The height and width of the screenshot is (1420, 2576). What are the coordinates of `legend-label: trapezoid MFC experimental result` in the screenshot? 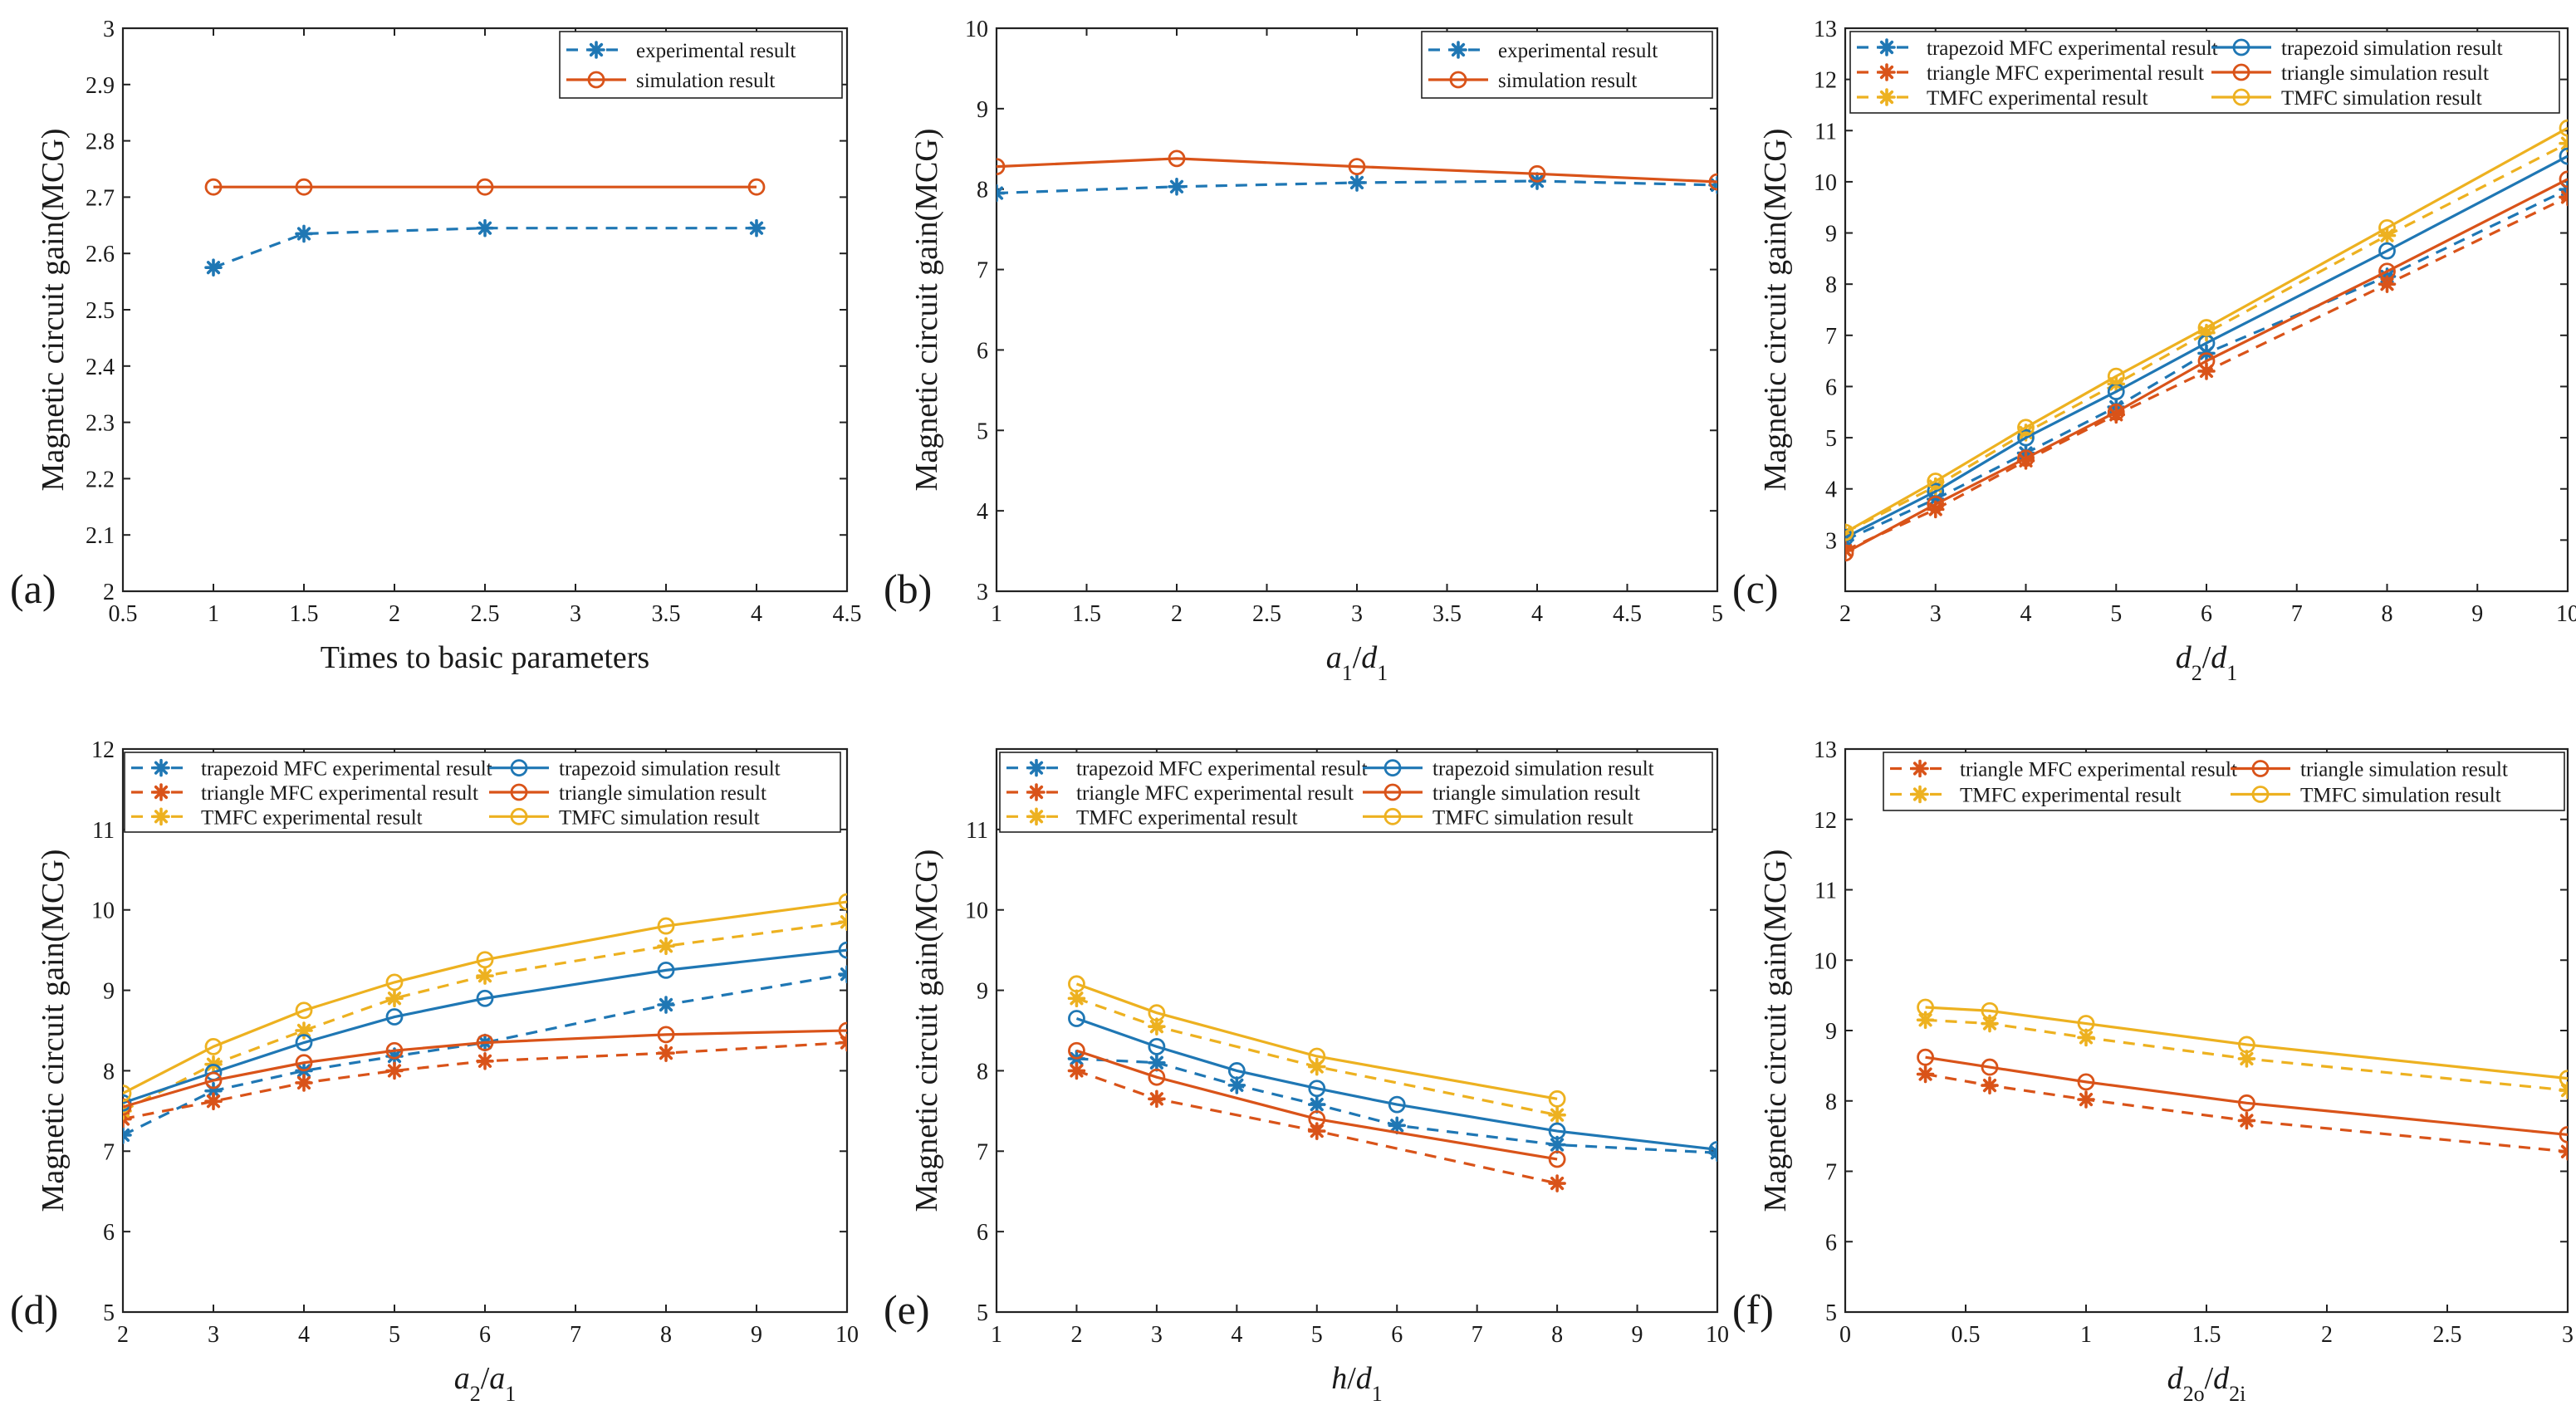 It's located at (2073, 48).